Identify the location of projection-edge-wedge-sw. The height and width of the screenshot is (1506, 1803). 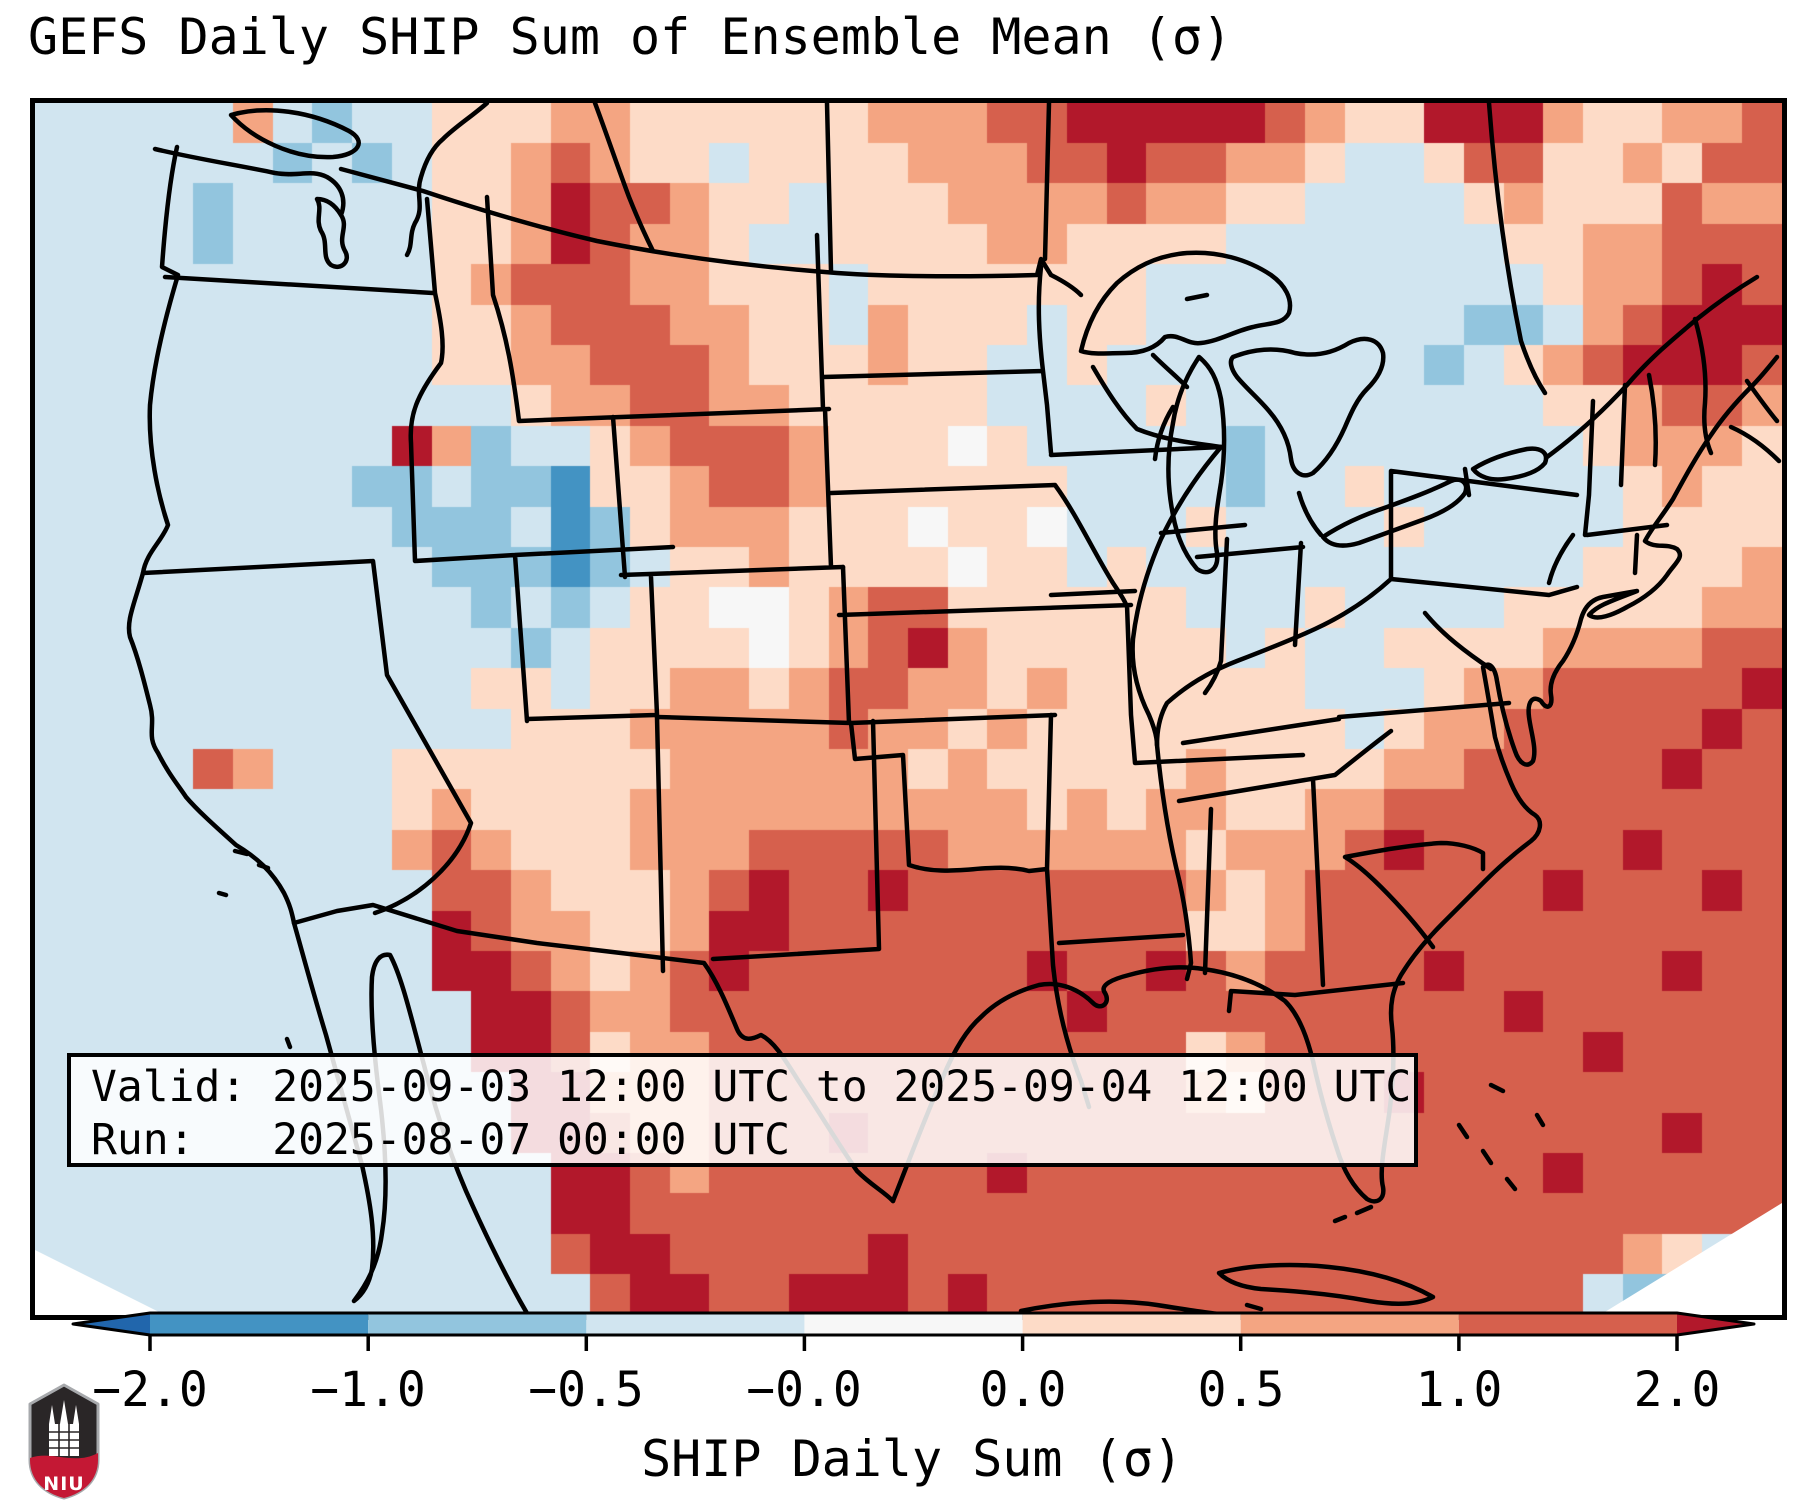
(100, 1282).